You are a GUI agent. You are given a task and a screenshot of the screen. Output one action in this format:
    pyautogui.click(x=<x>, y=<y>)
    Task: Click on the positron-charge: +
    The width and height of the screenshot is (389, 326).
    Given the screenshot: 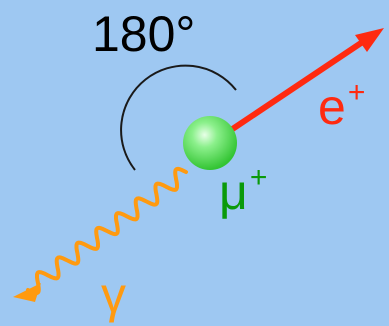 What is the action you would take?
    pyautogui.click(x=356, y=92)
    